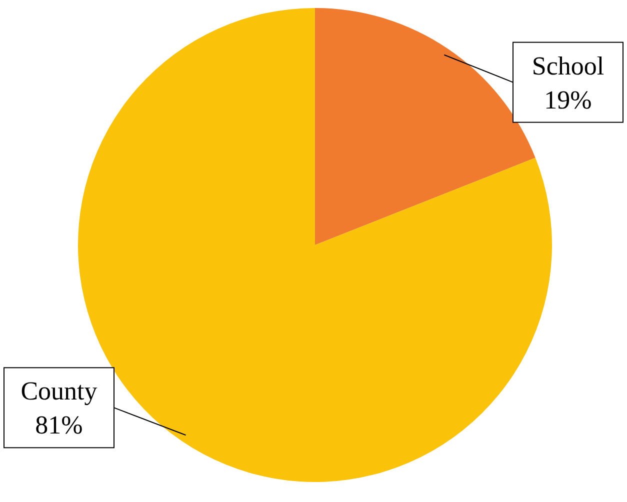 This screenshot has height=502, width=627. Describe the element at coordinates (568, 65) in the screenshot. I see `slice-label: School` at that location.